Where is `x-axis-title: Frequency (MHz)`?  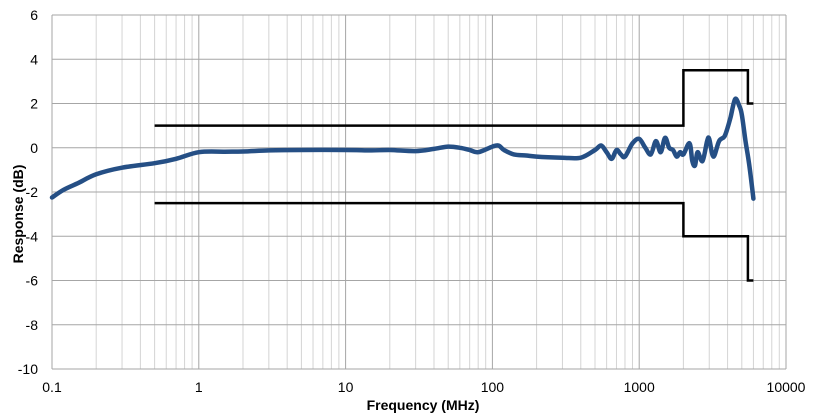
x-axis-title: Frequency (MHz) is located at coordinates (423, 405).